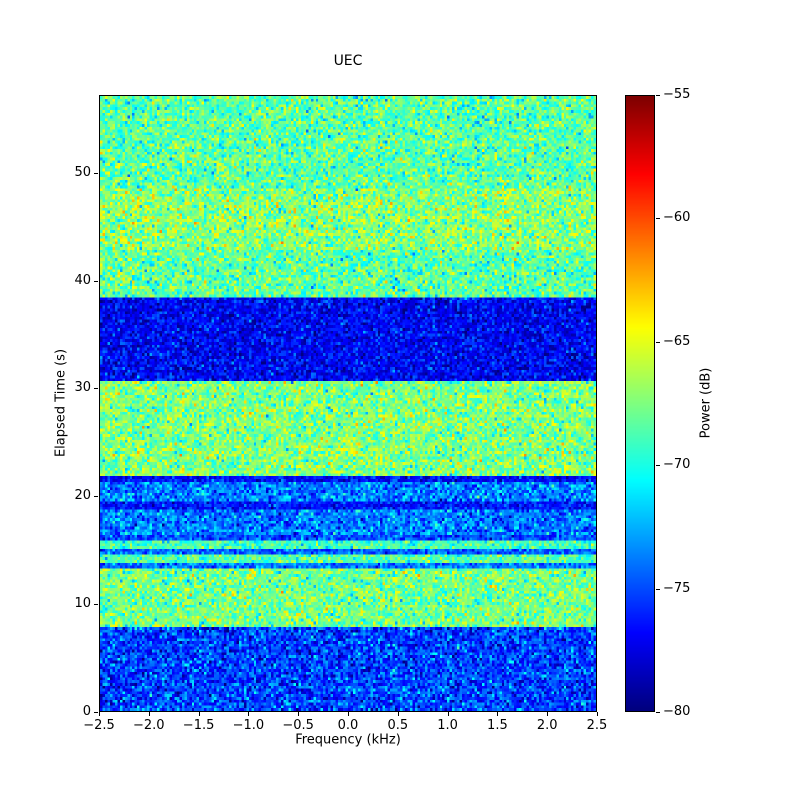  What do you see at coordinates (677, 465) in the screenshot?
I see `colorbar-tick-label: −70` at bounding box center [677, 465].